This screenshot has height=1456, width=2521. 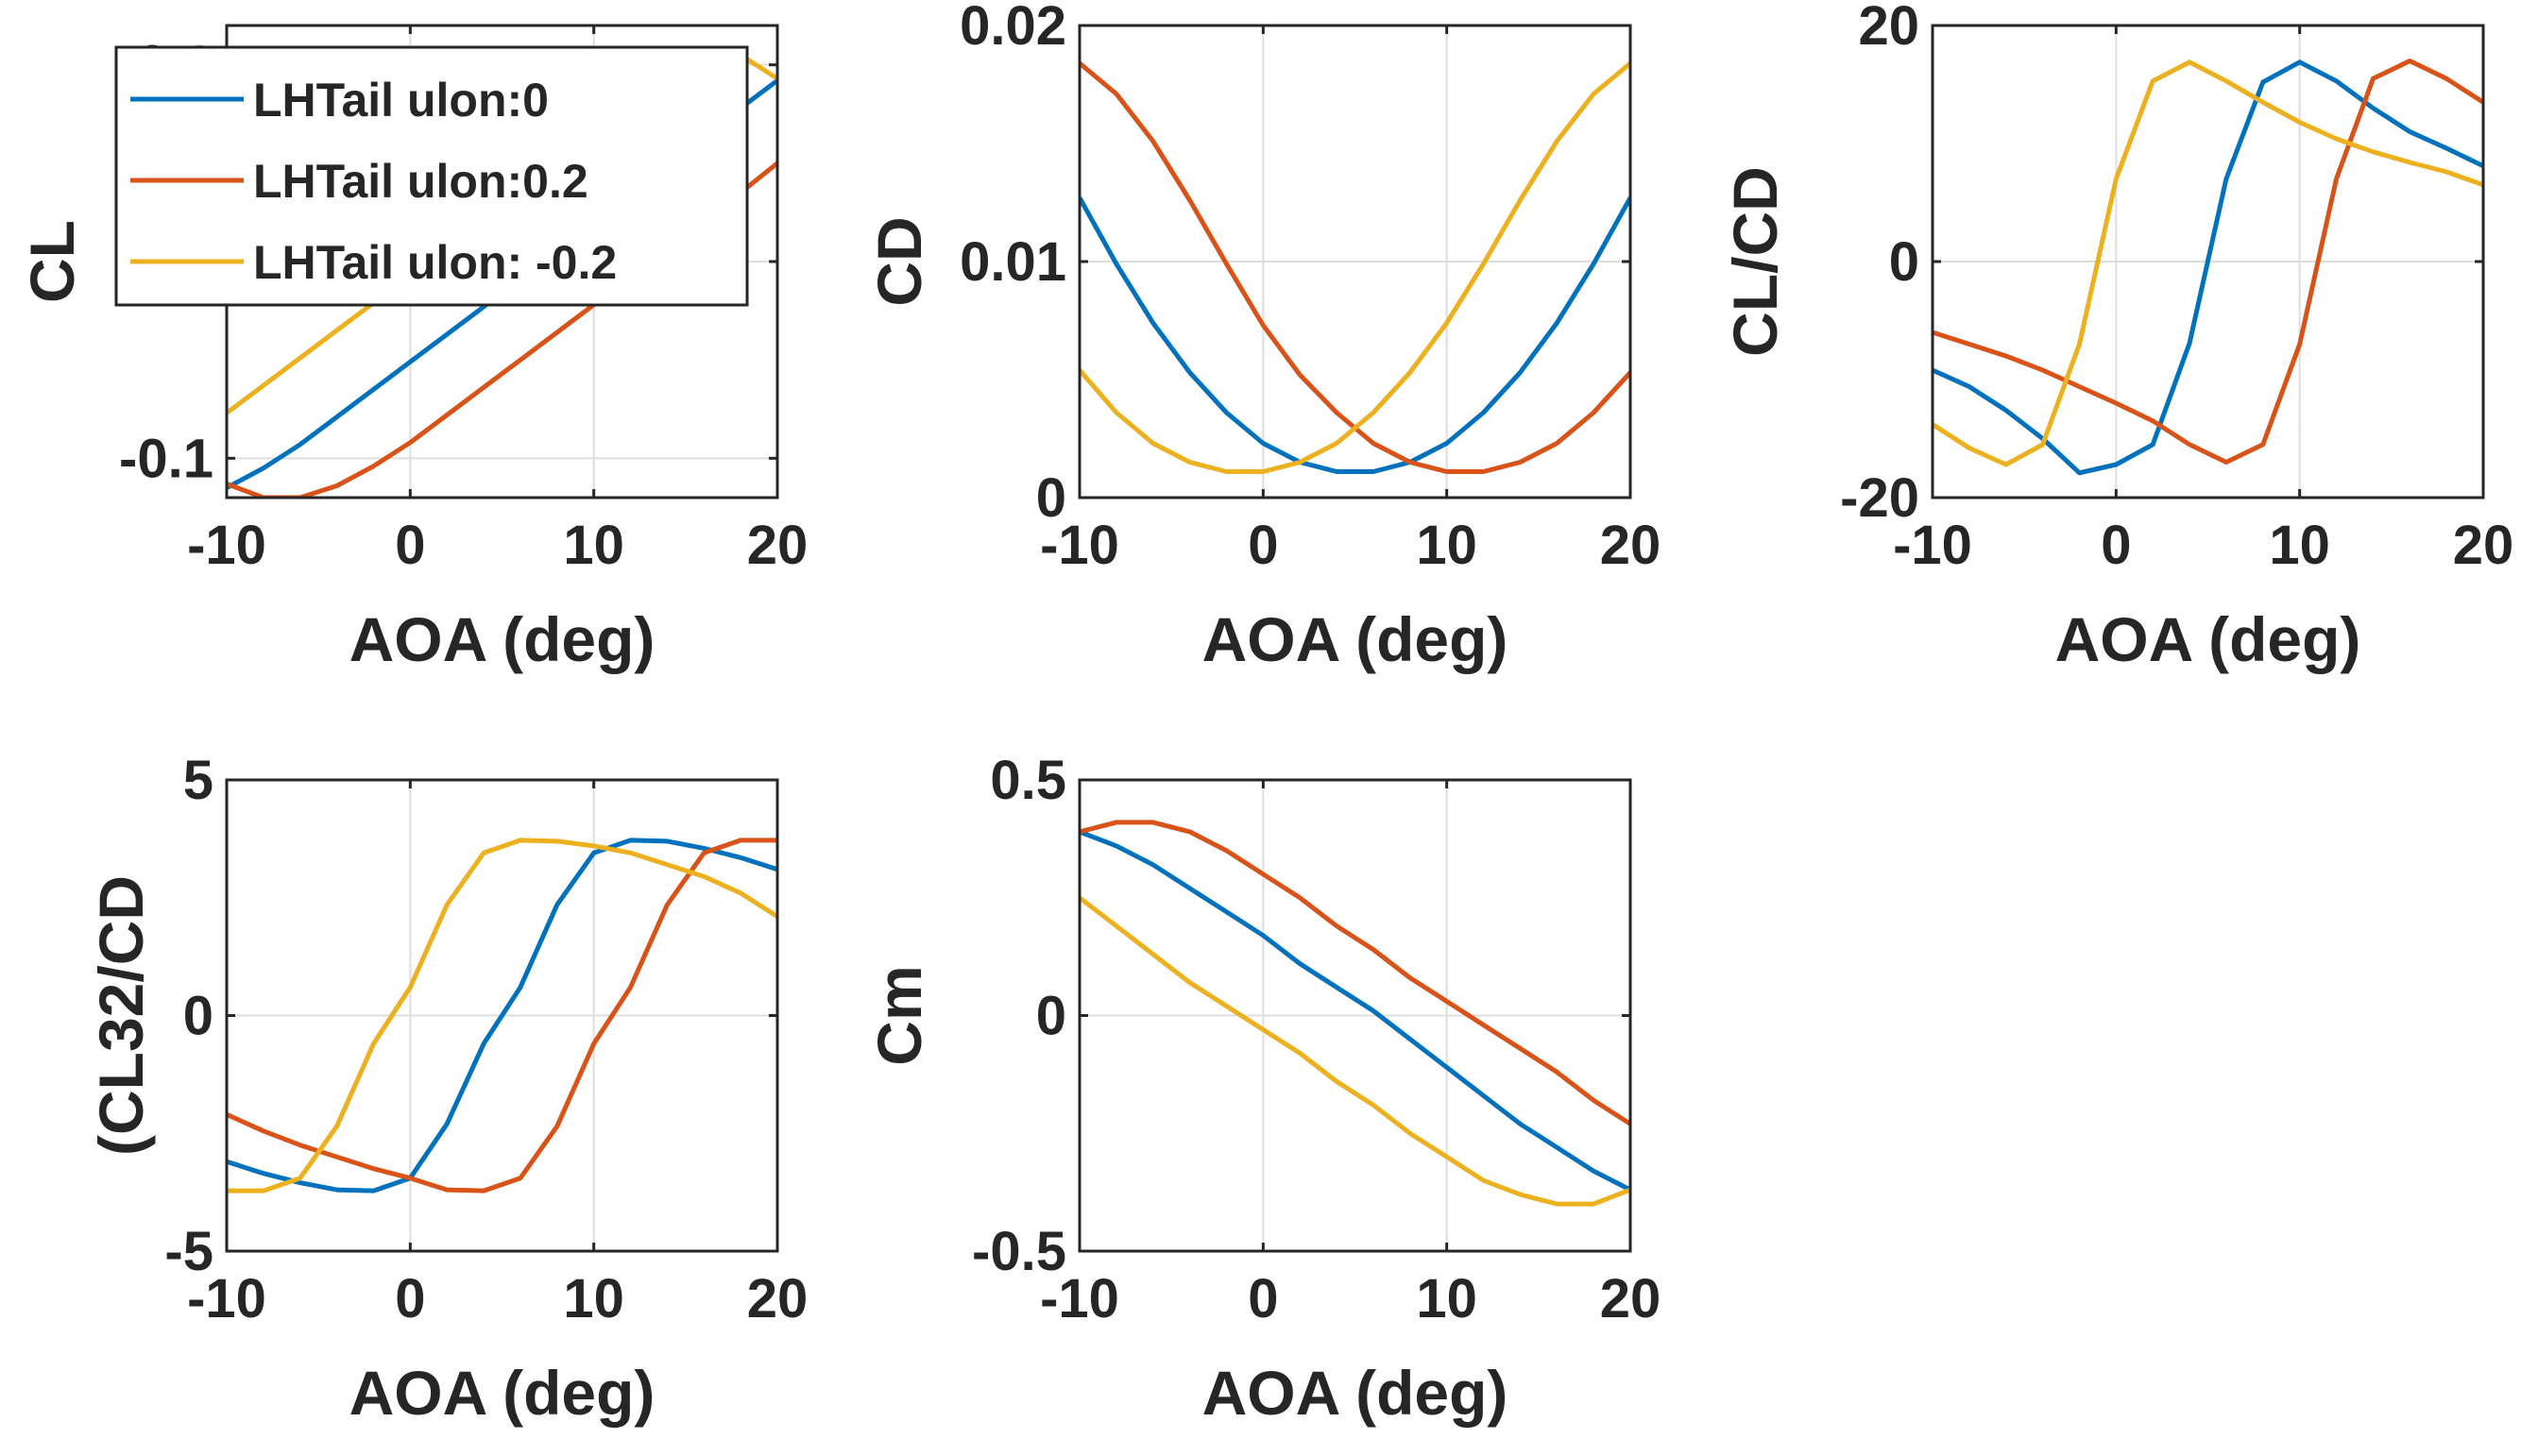 I want to click on y-tick-label: -0.5, so click(x=1019, y=1251).